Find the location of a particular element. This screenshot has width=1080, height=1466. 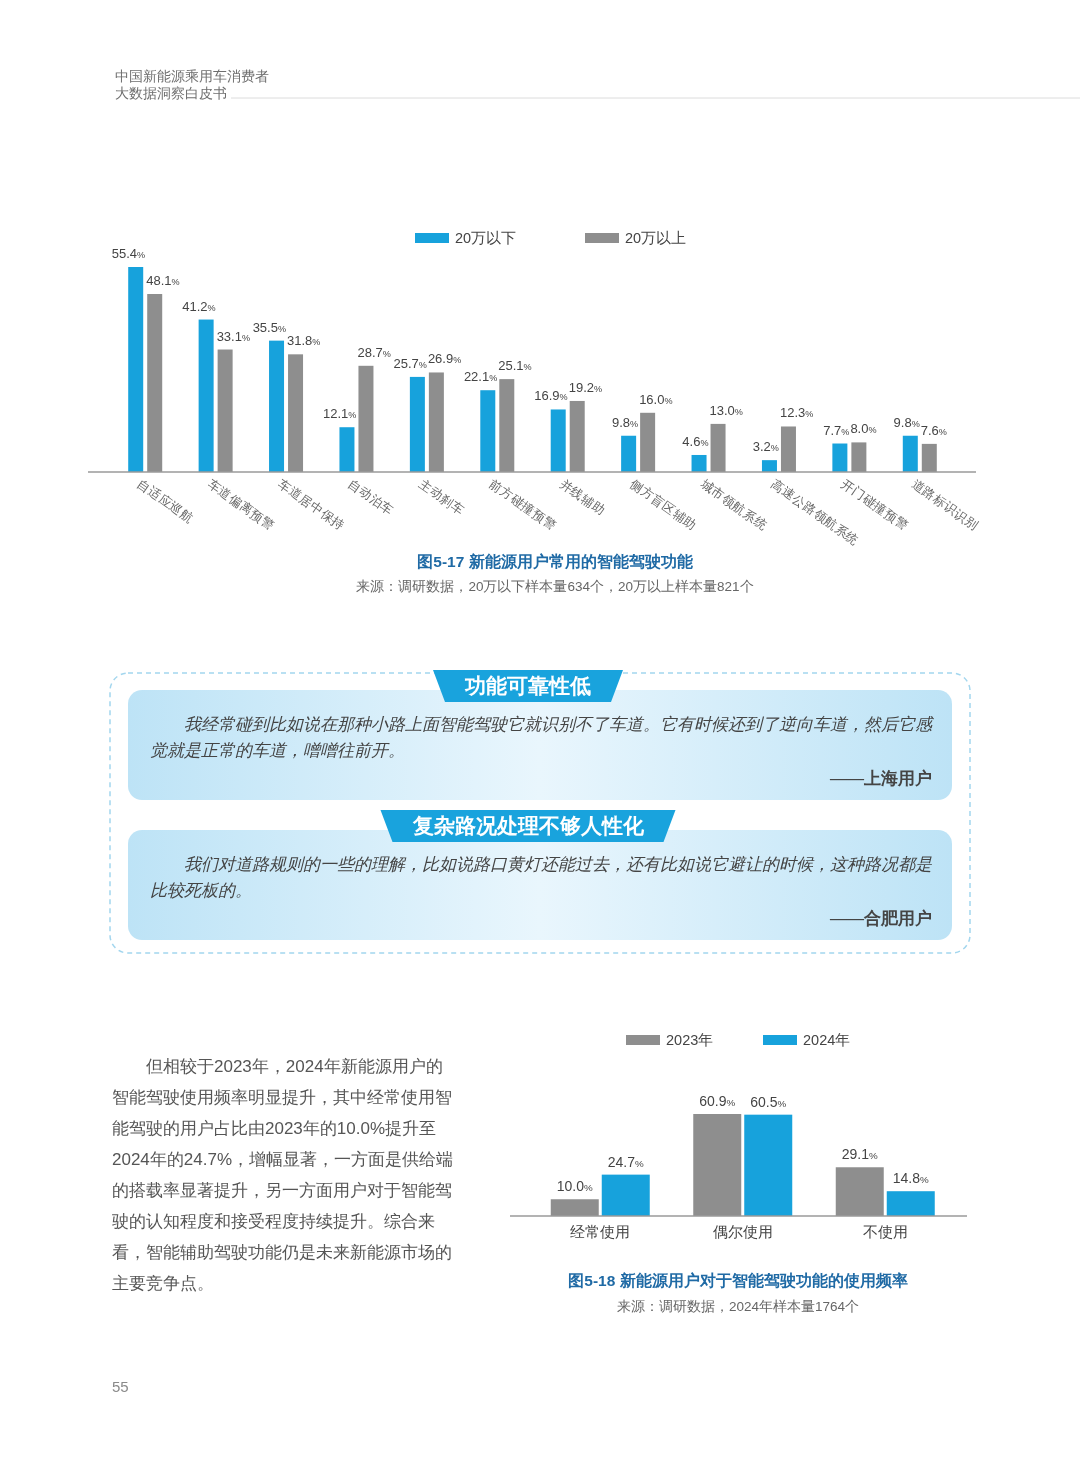

x-tick-label: 城市领航系统 is located at coordinates (733, 505).